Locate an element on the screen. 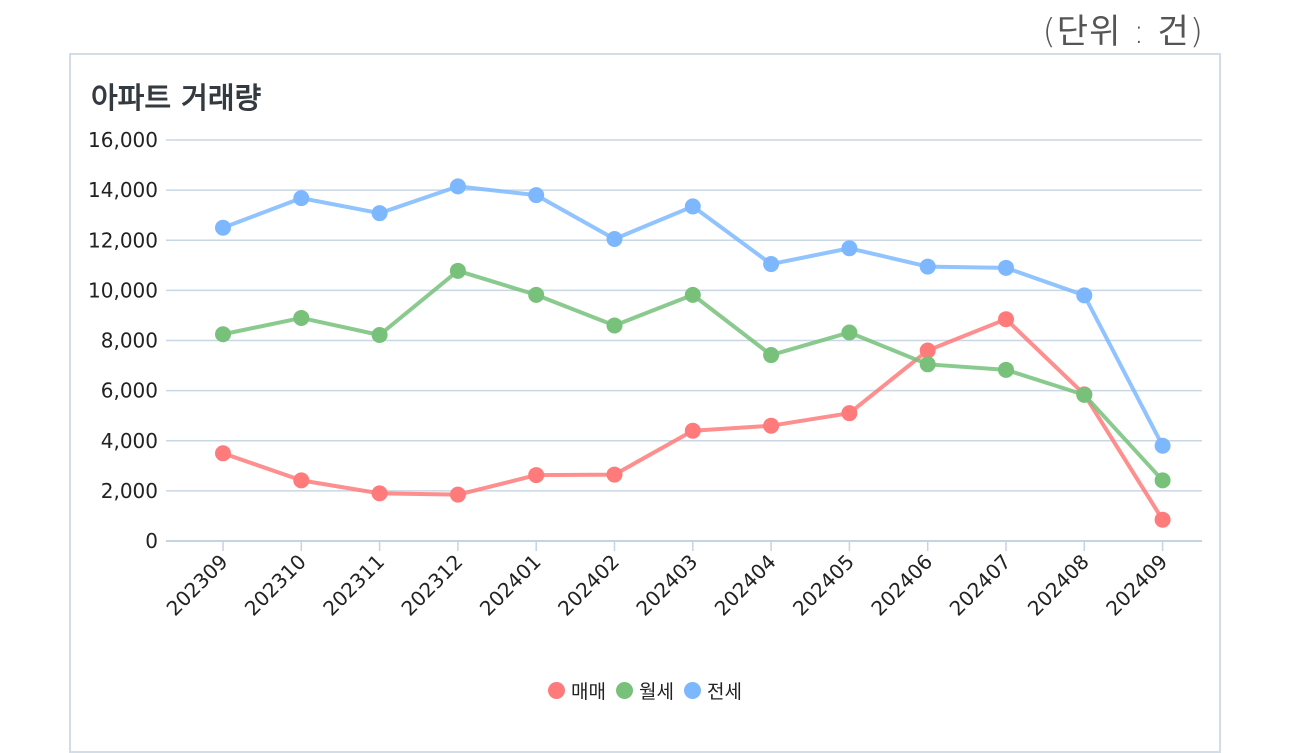  x-tick-label: 202312 is located at coordinates (431, 585).